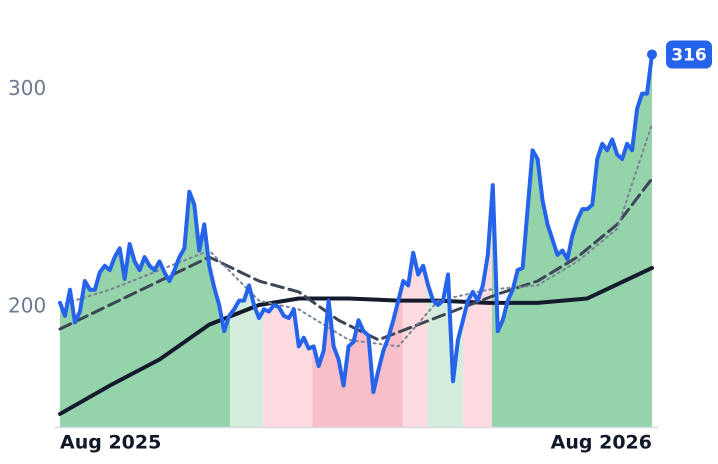 Image resolution: width=718 pixels, height=464 pixels. I want to click on y-tick-label: 300, so click(27, 88).